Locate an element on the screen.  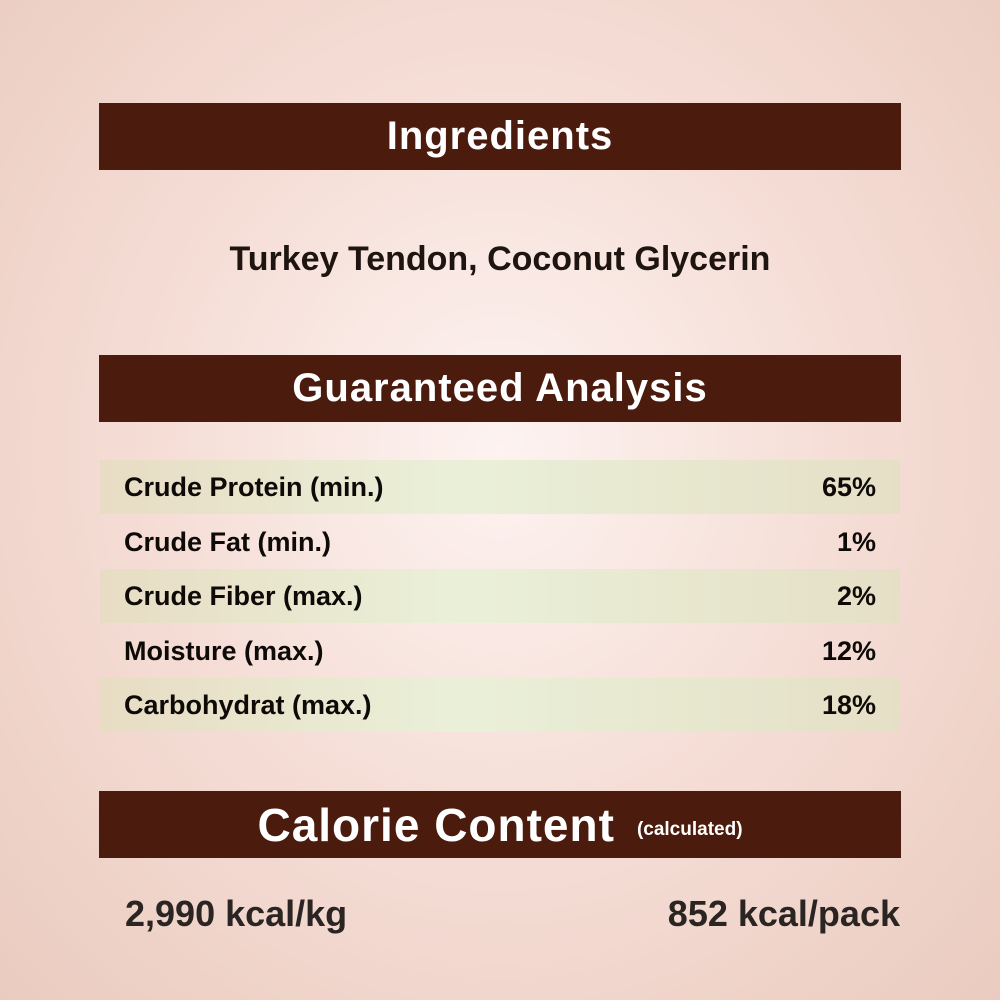
row-value: 18% is located at coordinates (848, 704).